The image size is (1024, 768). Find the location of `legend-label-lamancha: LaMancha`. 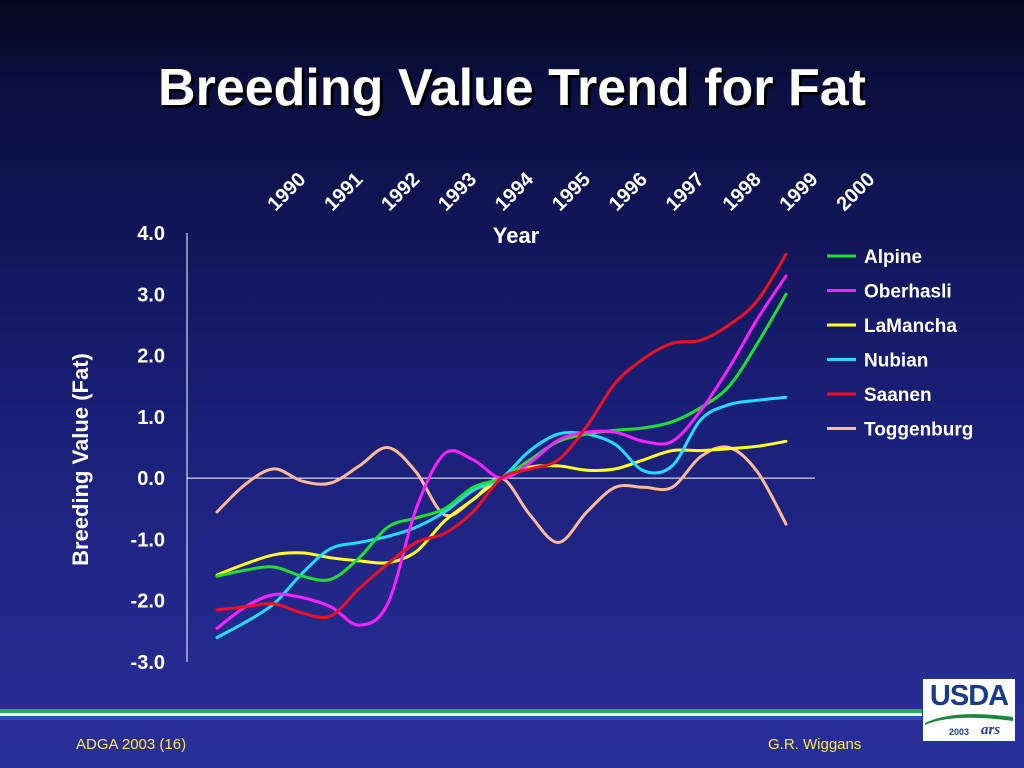

legend-label-lamancha: LaMancha is located at coordinates (910, 326).